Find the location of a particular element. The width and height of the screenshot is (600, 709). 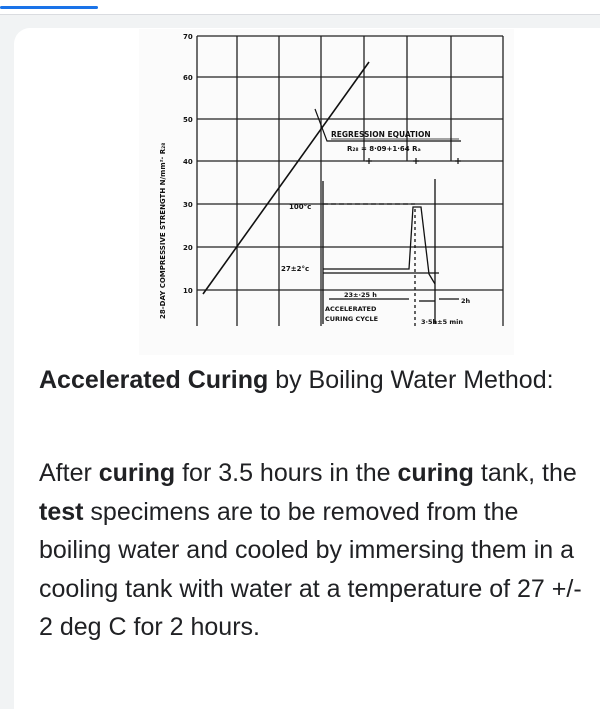

y-tick-30: 30 is located at coordinates (188, 205).